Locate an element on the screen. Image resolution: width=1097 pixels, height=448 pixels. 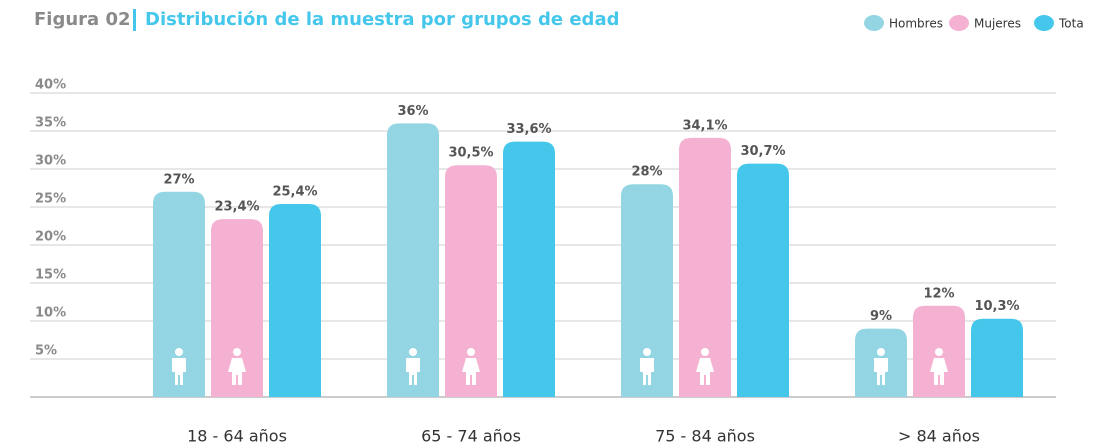
title-separator is located at coordinates (134, 20).